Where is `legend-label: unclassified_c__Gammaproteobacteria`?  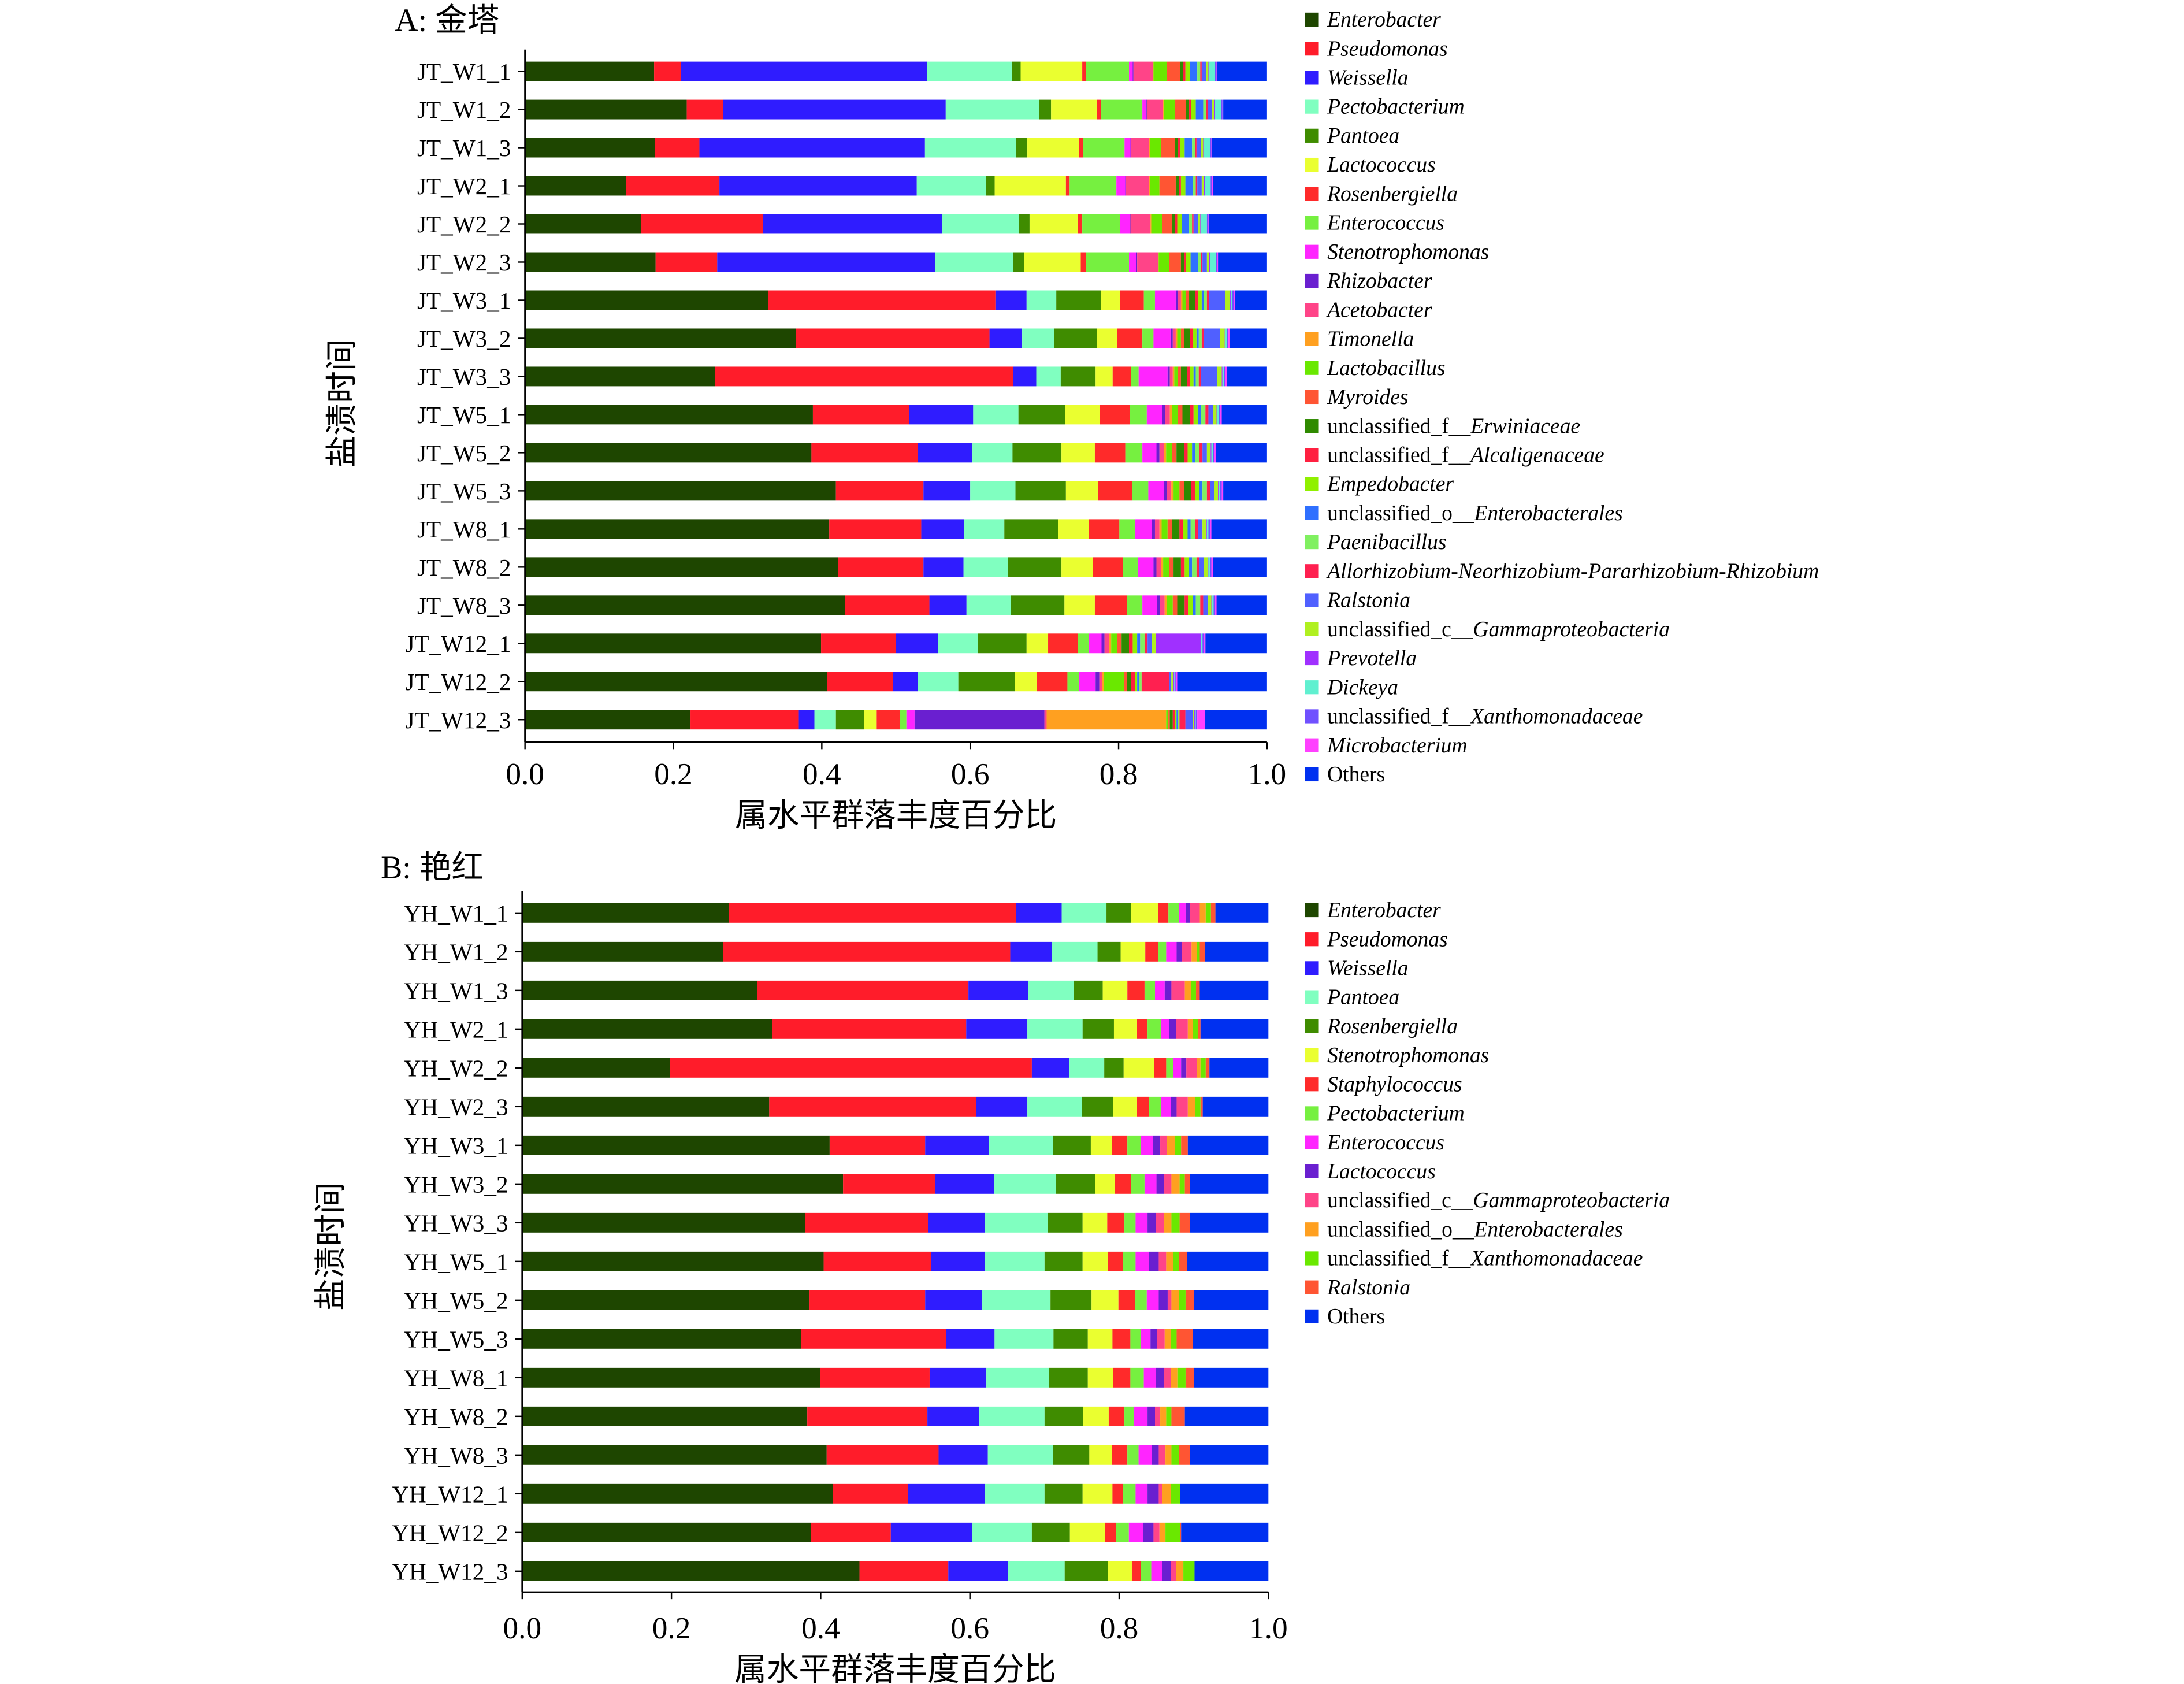
legend-label: unclassified_c__Gammaproteobacteria is located at coordinates (1498, 1200).